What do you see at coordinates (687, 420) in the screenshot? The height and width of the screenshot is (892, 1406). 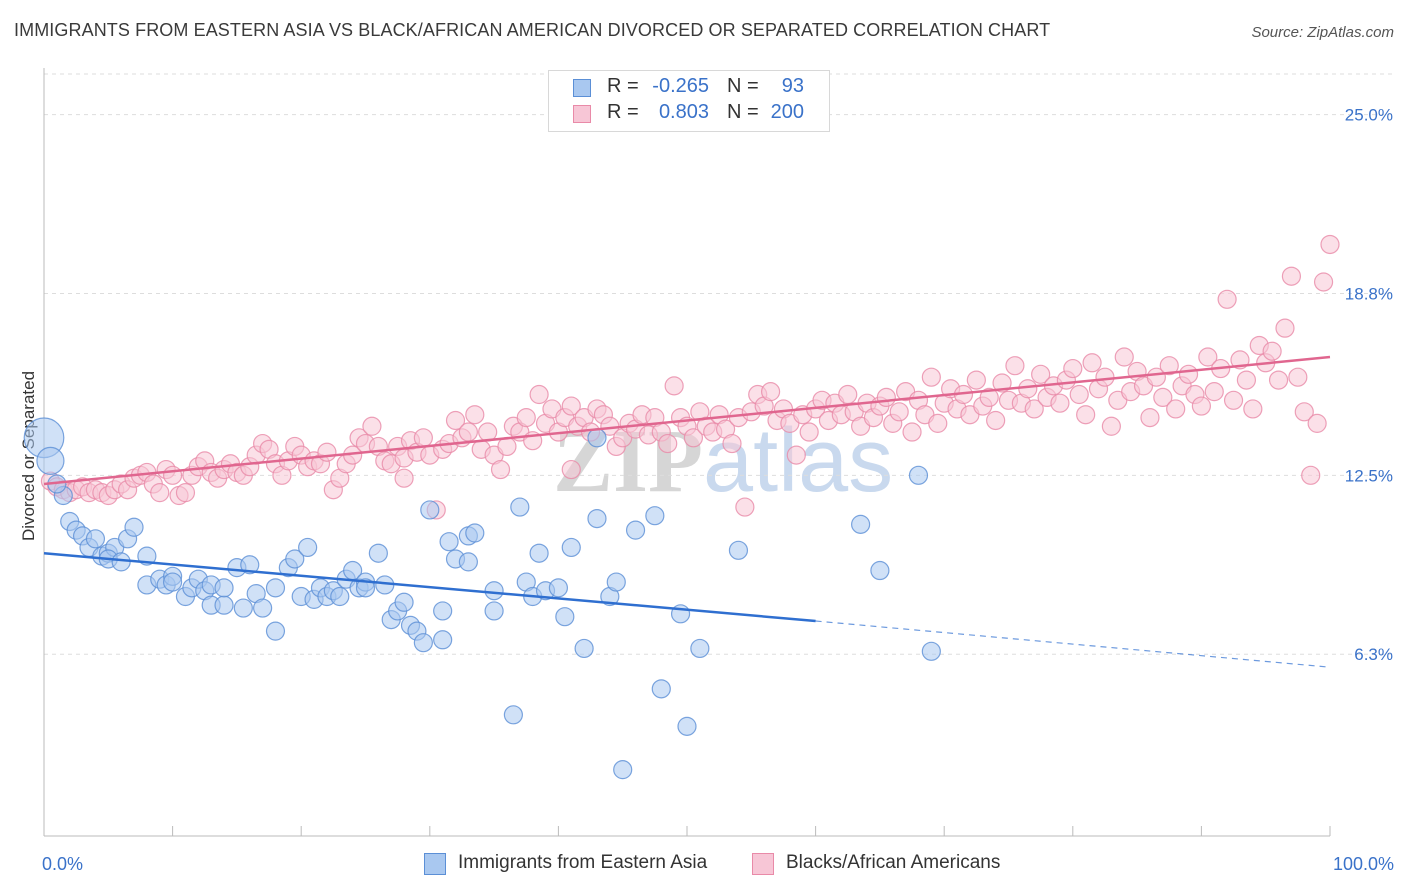 I see `black-african-trendline` at bounding box center [687, 420].